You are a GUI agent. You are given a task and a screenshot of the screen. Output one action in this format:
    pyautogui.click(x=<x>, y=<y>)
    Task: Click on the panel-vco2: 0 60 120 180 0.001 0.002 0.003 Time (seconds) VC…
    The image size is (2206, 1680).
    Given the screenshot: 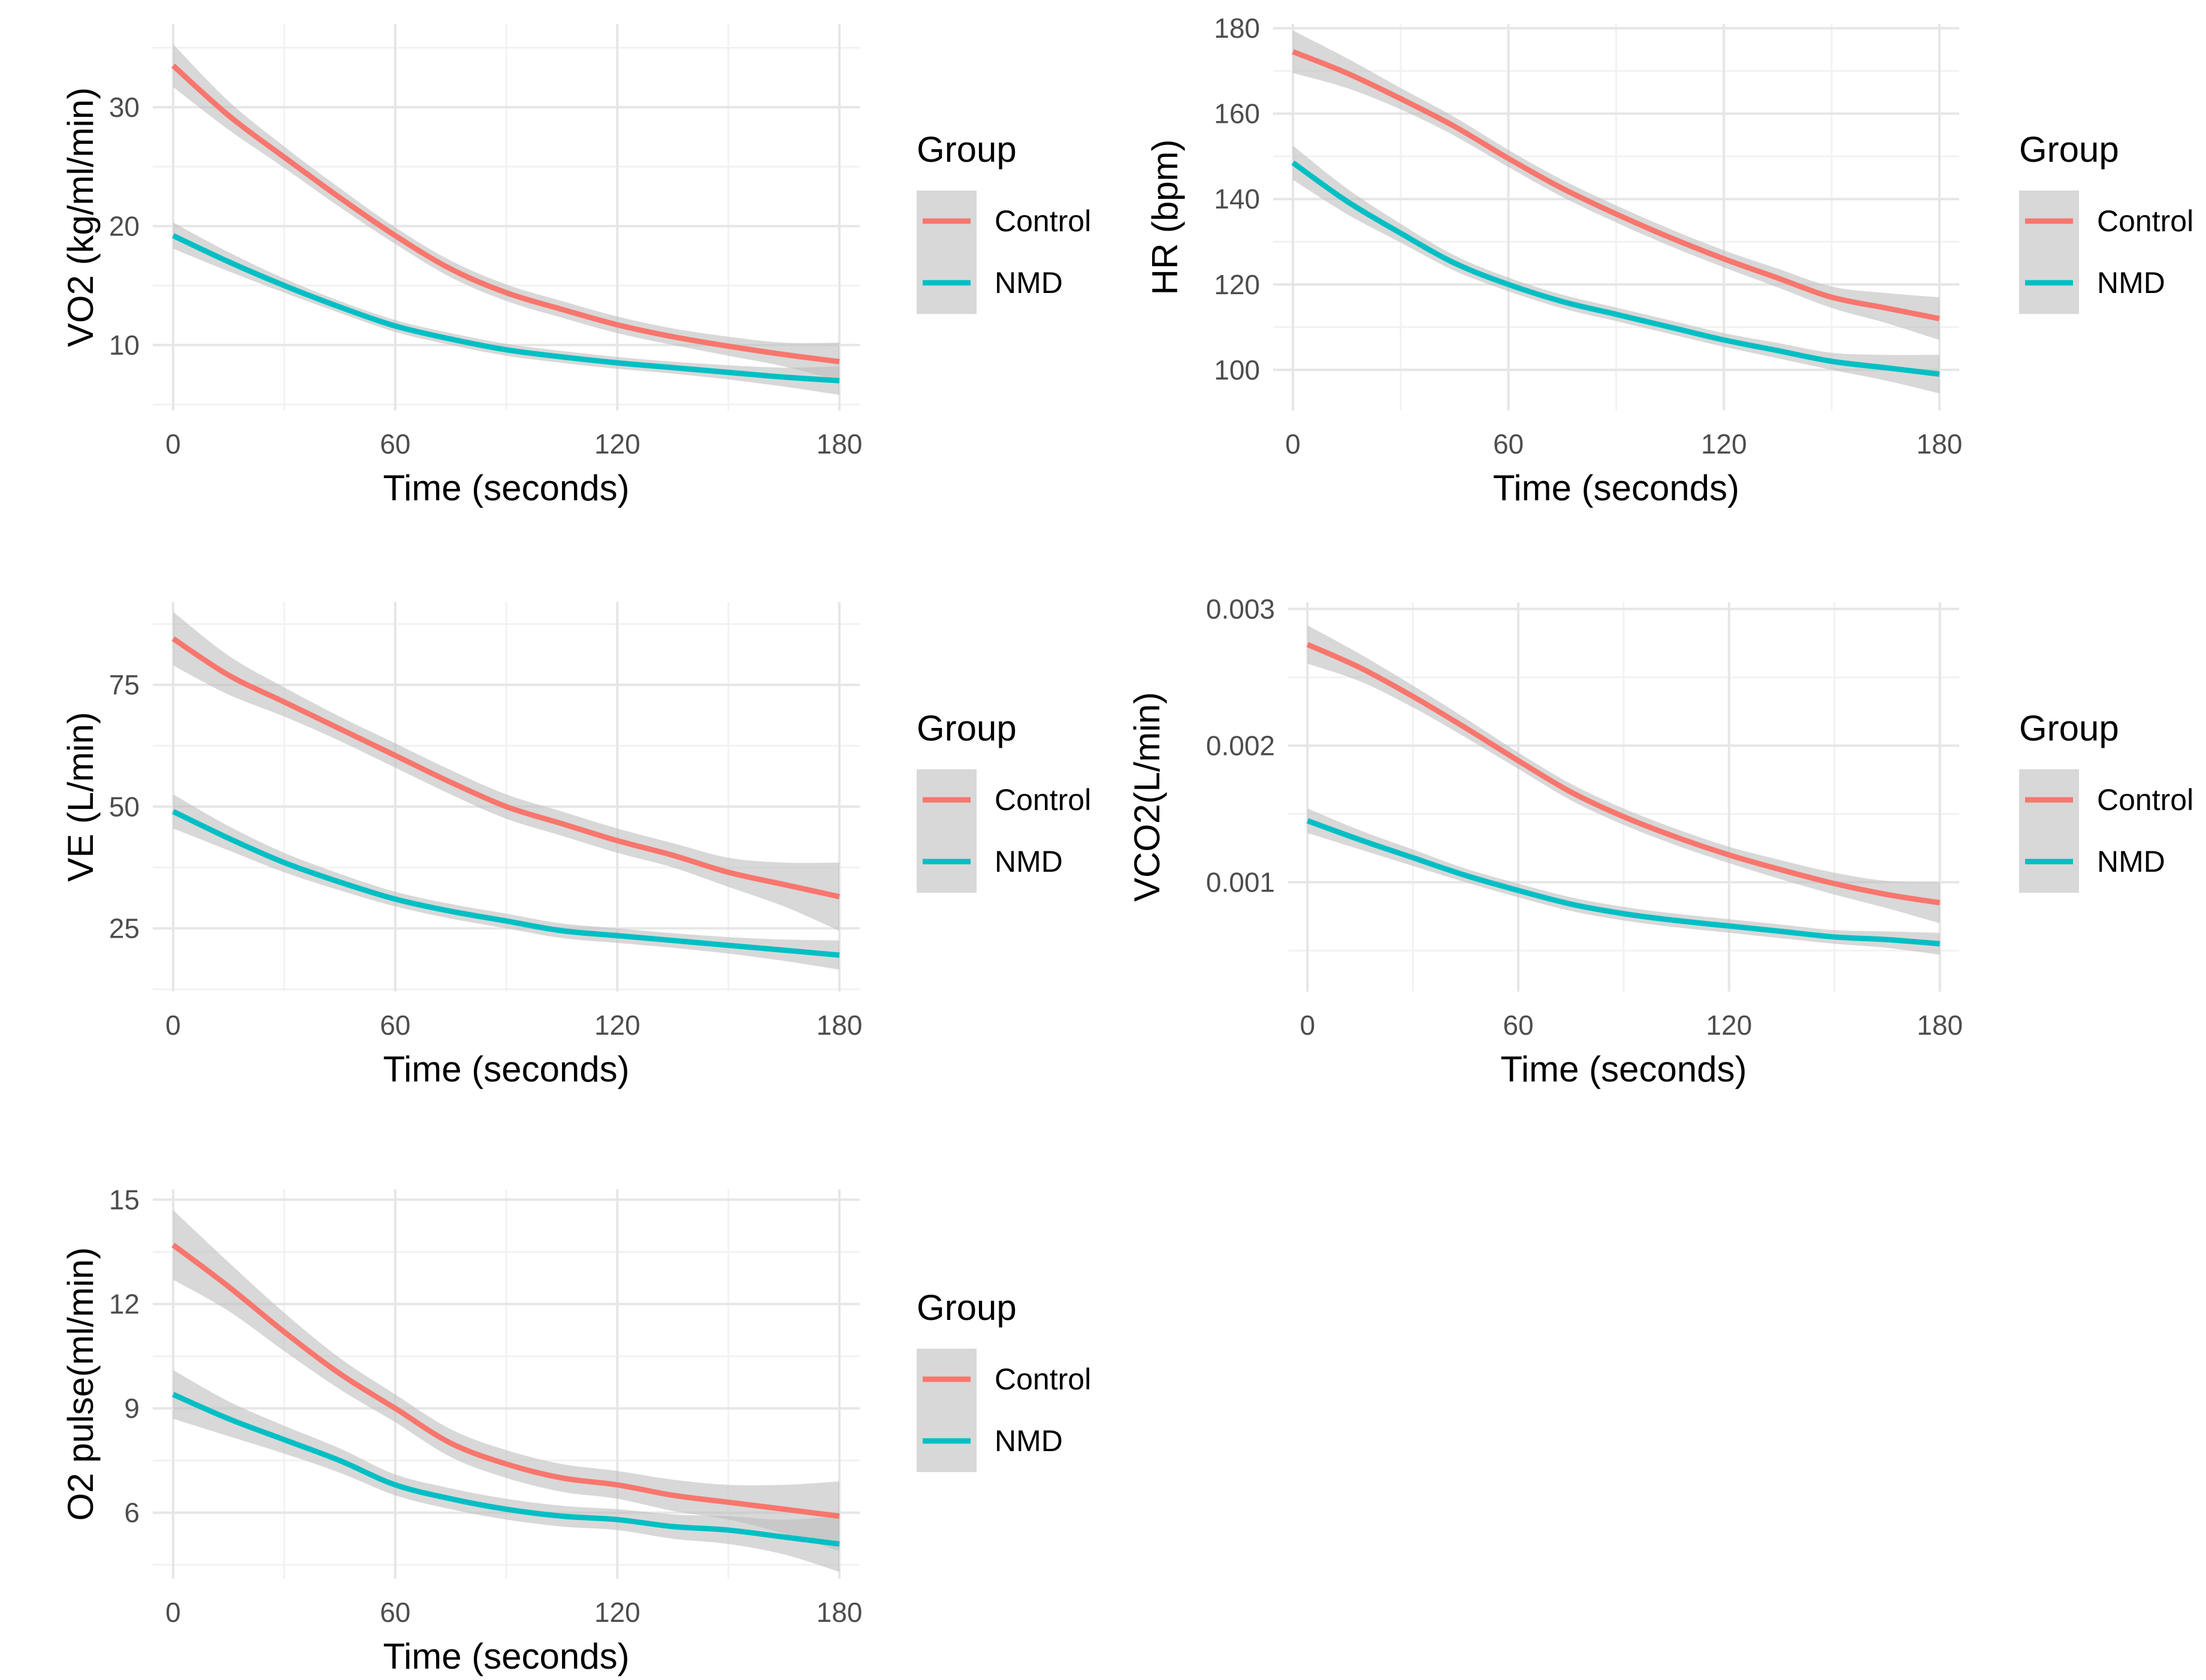 What is the action you would take?
    pyautogui.click(x=1660, y=841)
    